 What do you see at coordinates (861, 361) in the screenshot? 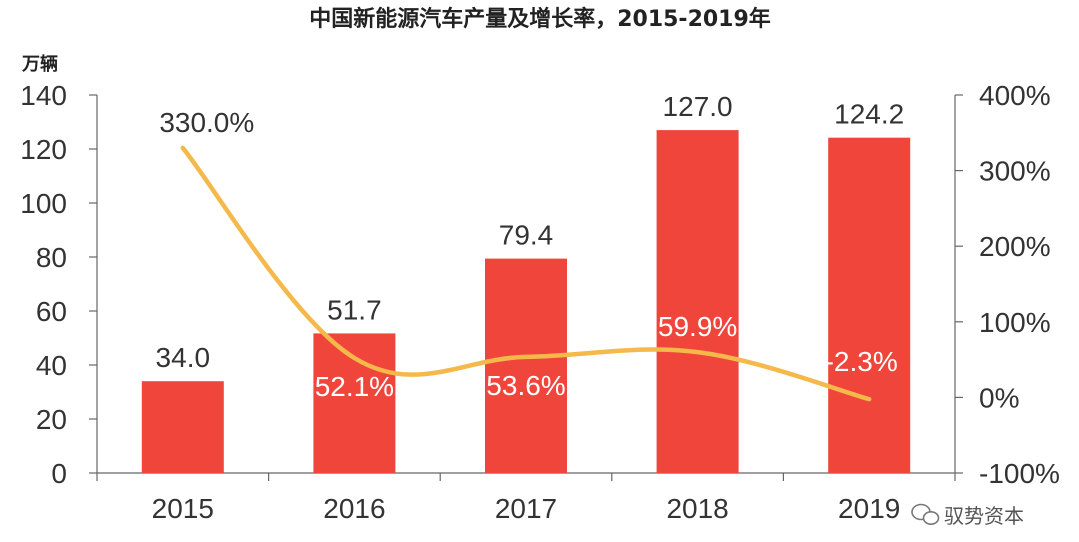
I see `rate-value-label: -2.3%` at bounding box center [861, 361].